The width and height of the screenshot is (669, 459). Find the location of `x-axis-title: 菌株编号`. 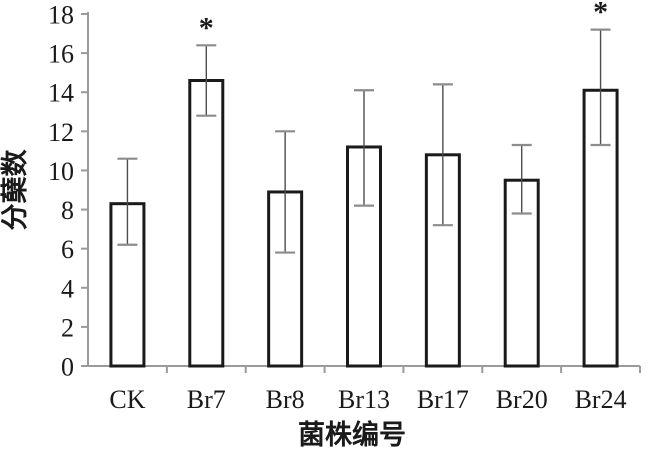

x-axis-title: 菌株编号 is located at coordinates (352, 434).